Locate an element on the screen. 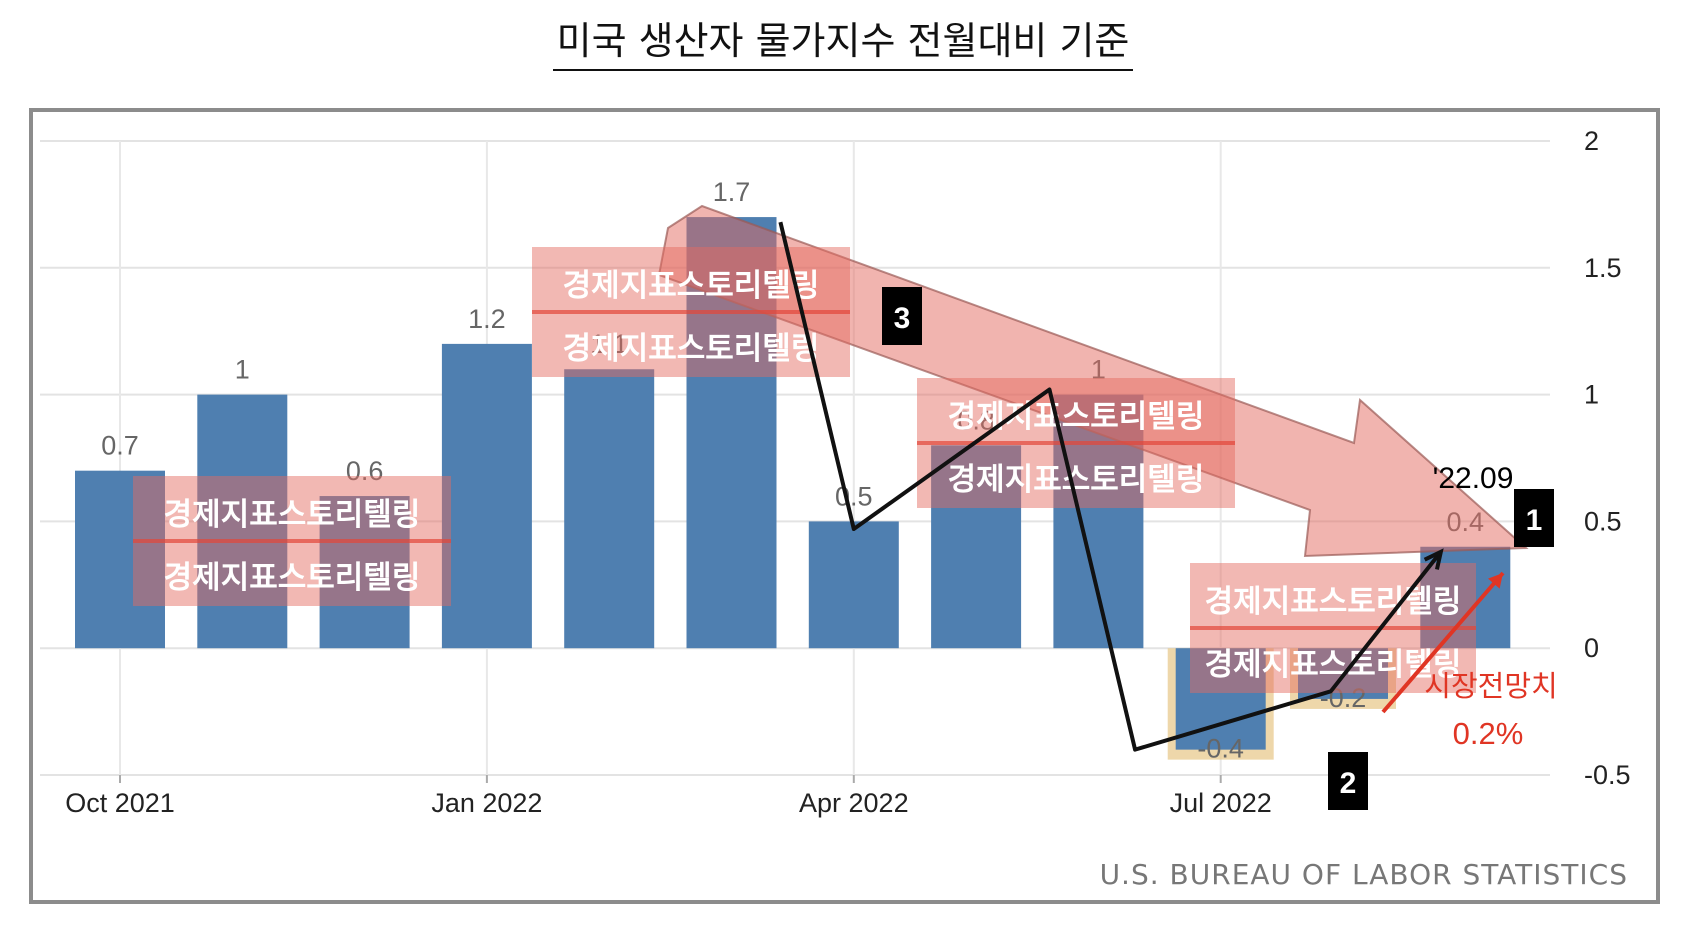 The image size is (1686, 928). step-marker: 3 is located at coordinates (902, 316).